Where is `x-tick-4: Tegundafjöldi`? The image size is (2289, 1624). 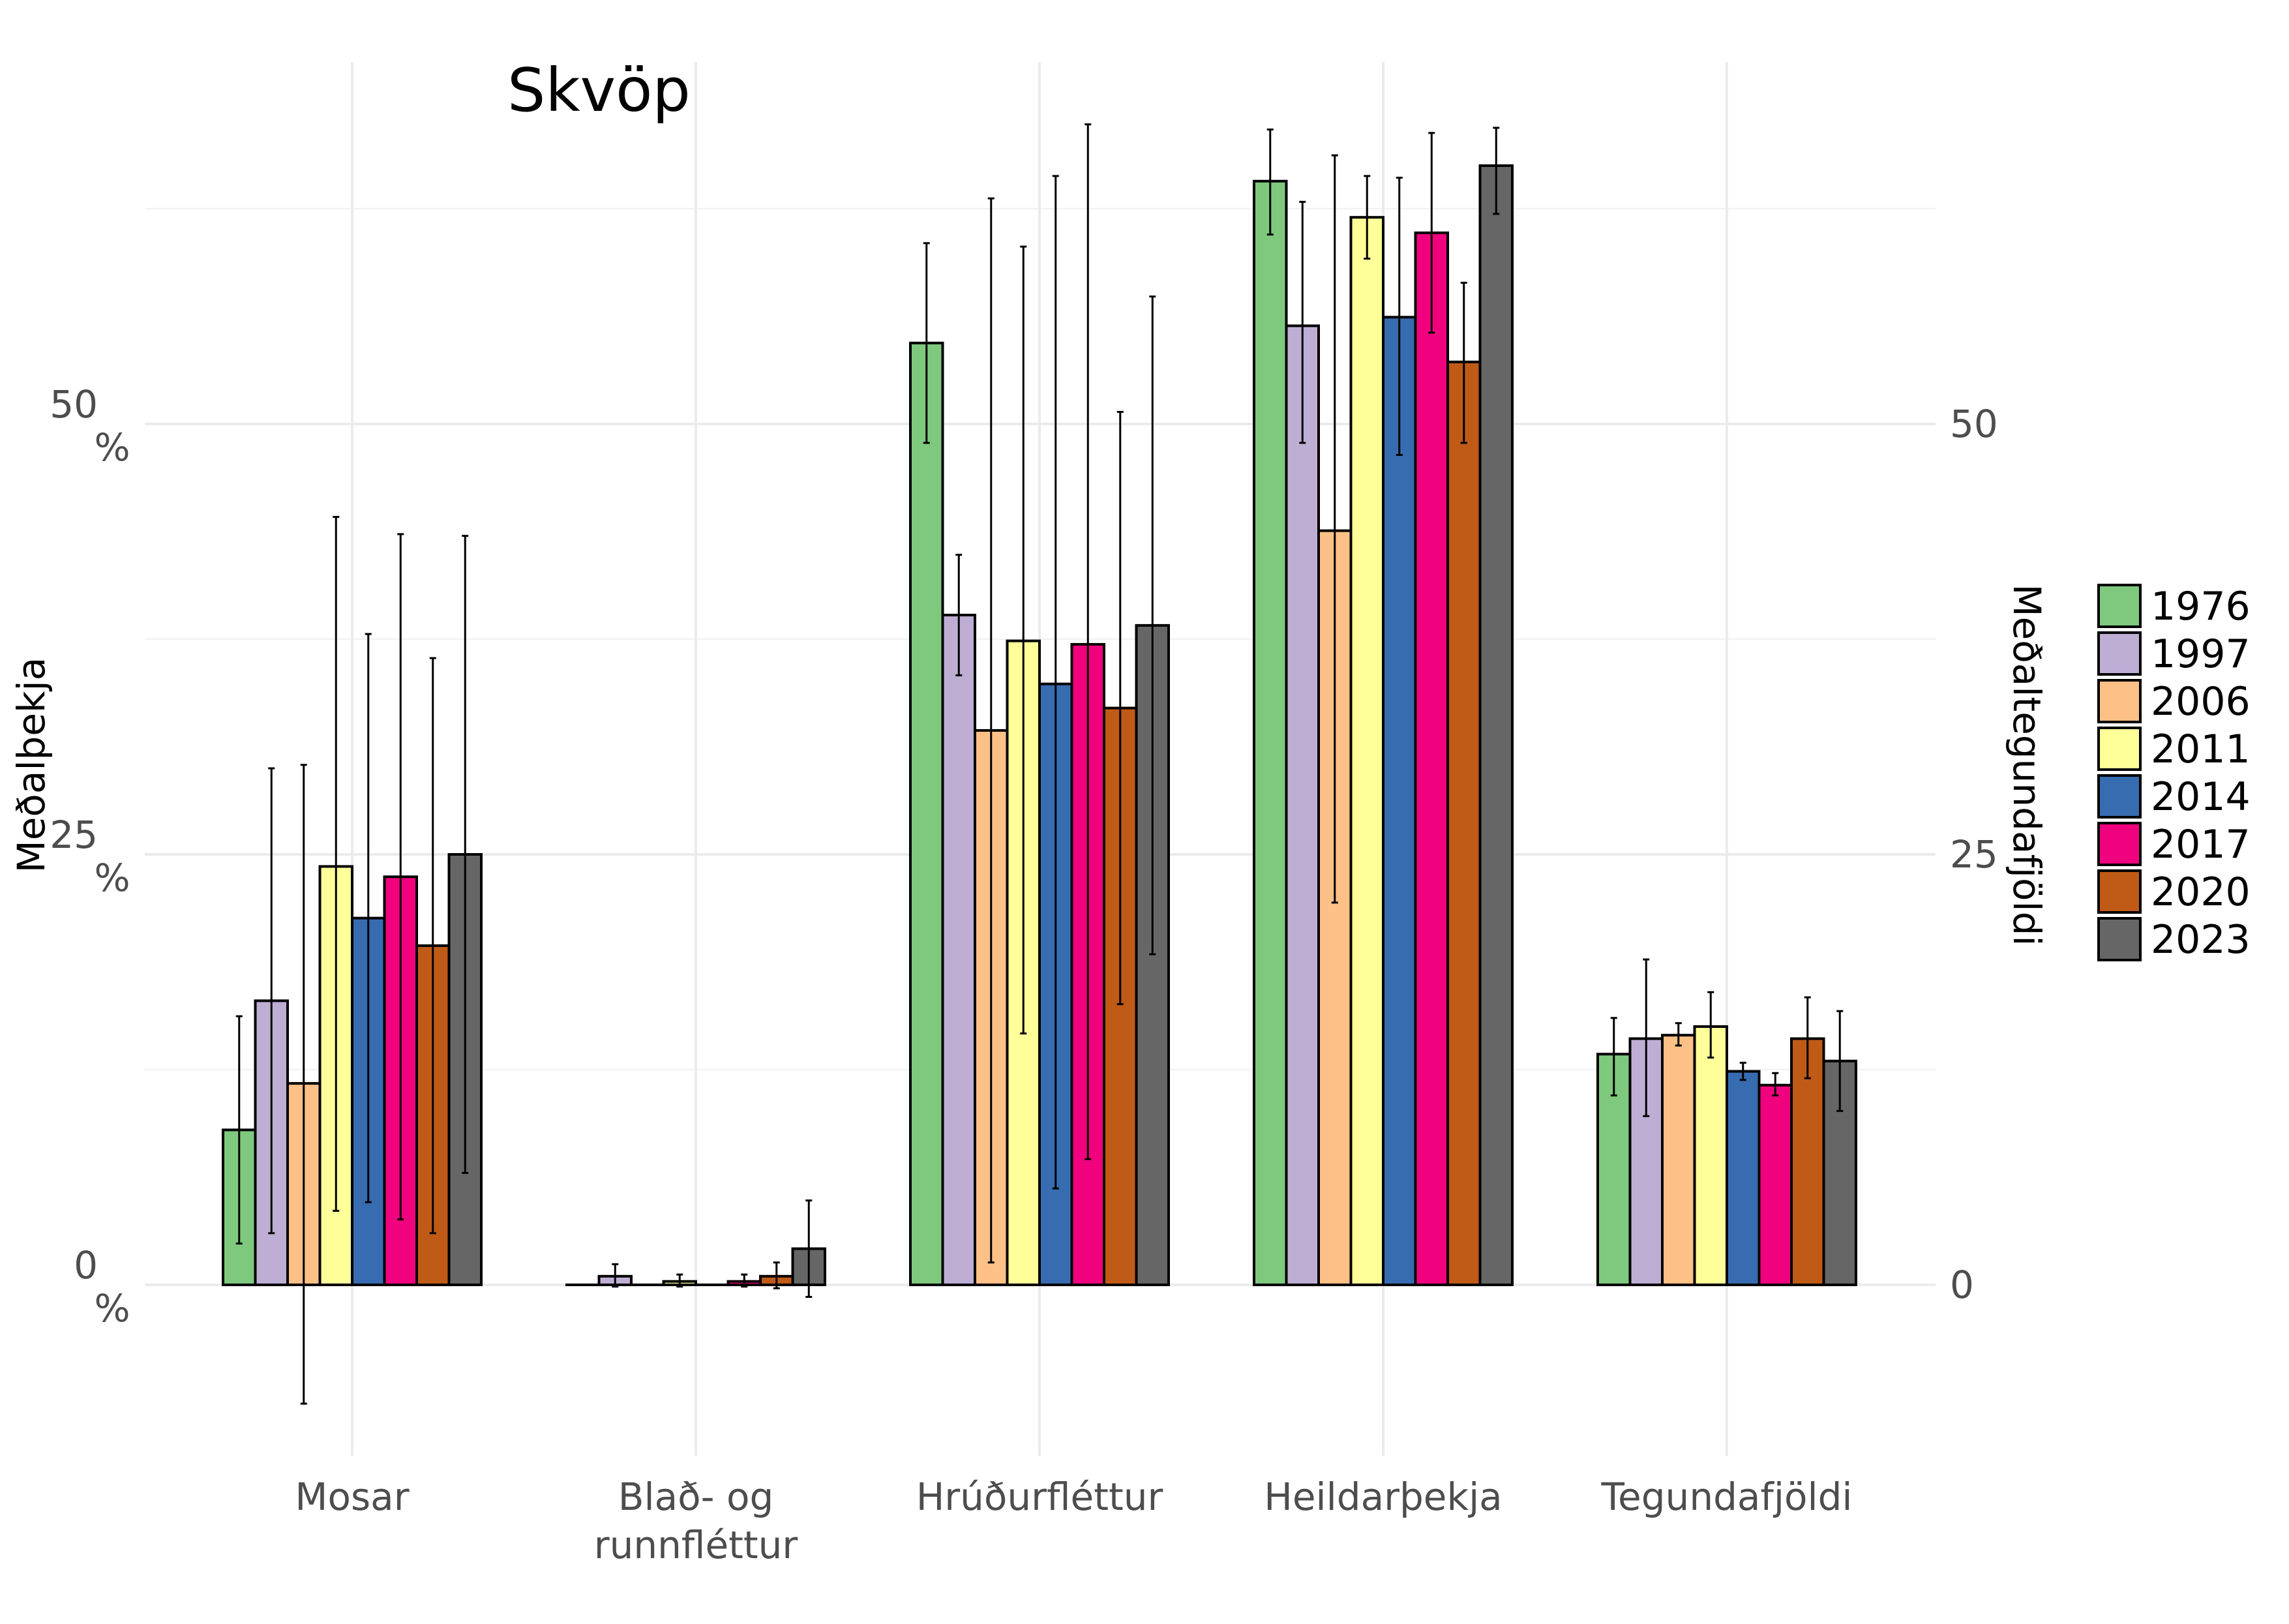 x-tick-4: Tegundafjöldi is located at coordinates (1726, 1497).